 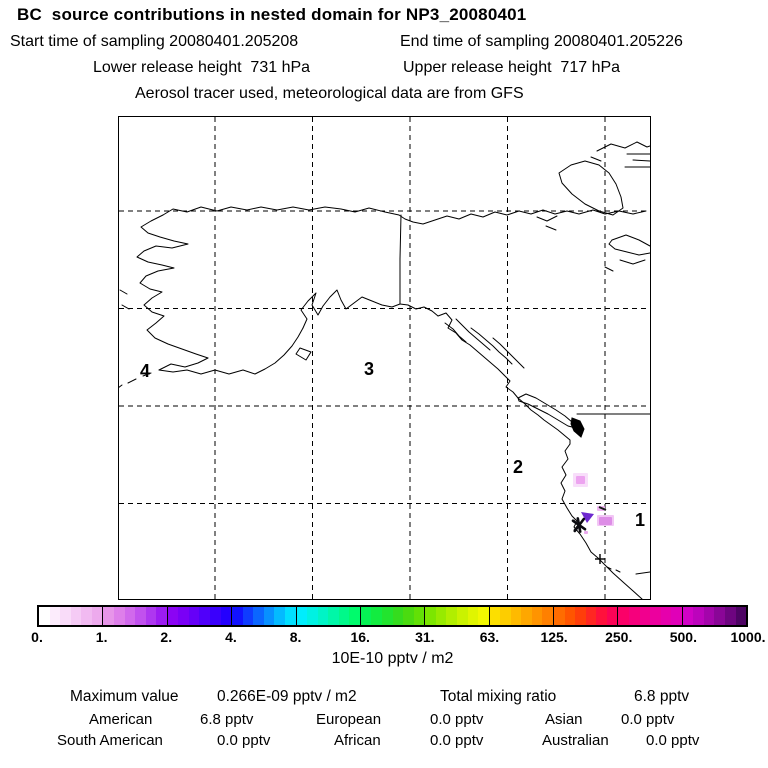 What do you see at coordinates (231, 637) in the screenshot?
I see `colorbar-tick-label: 4.` at bounding box center [231, 637].